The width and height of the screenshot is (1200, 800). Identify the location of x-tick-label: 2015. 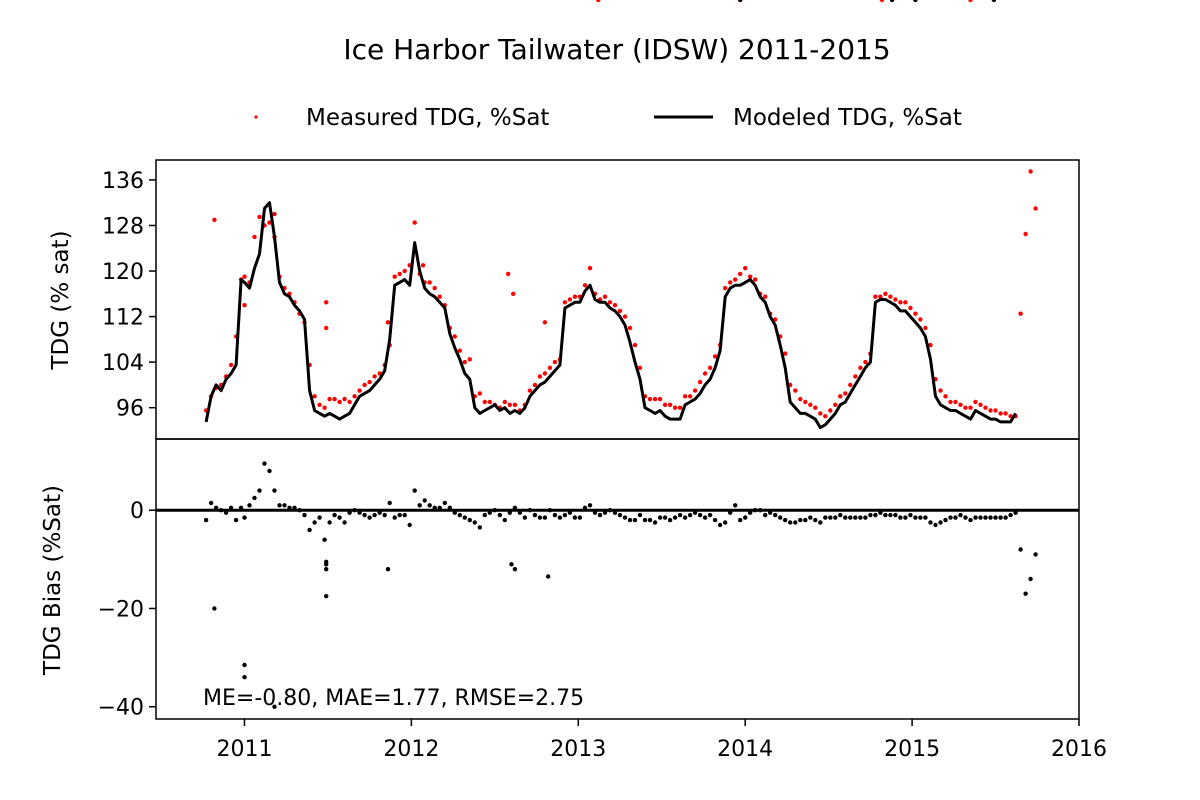
(912, 749).